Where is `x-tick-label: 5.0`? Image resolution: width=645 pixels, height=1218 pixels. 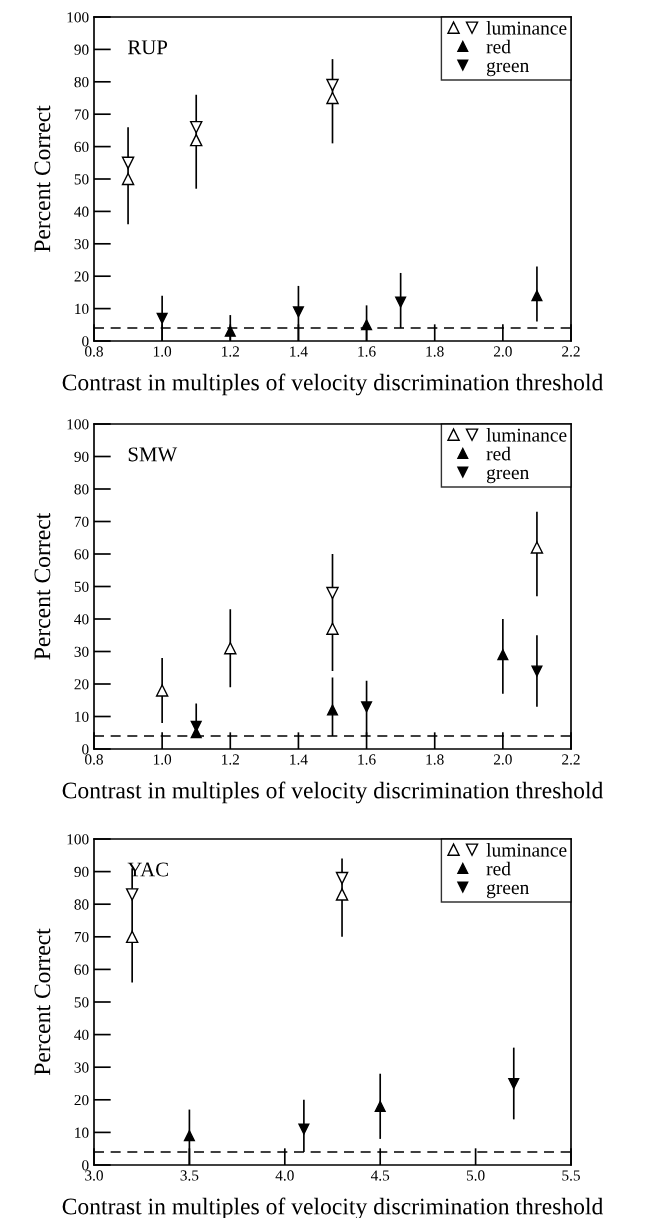
x-tick-label: 5.0 is located at coordinates (475, 1175).